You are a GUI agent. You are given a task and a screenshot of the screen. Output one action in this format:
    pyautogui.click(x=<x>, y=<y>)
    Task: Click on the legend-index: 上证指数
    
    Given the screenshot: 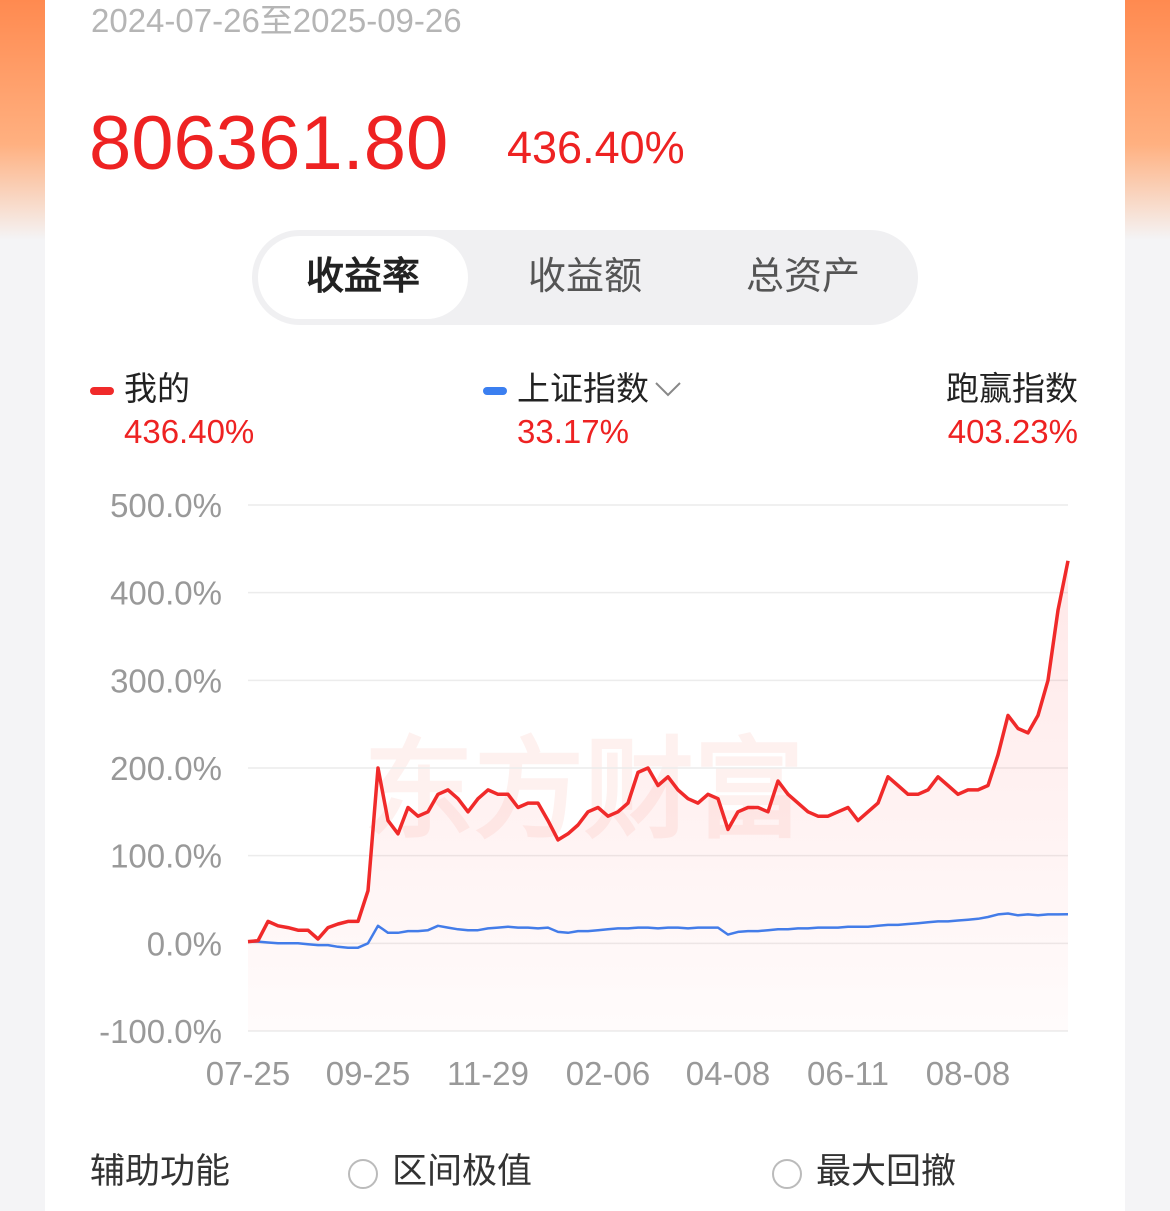 What is the action you would take?
    pyautogui.click(x=582, y=386)
    